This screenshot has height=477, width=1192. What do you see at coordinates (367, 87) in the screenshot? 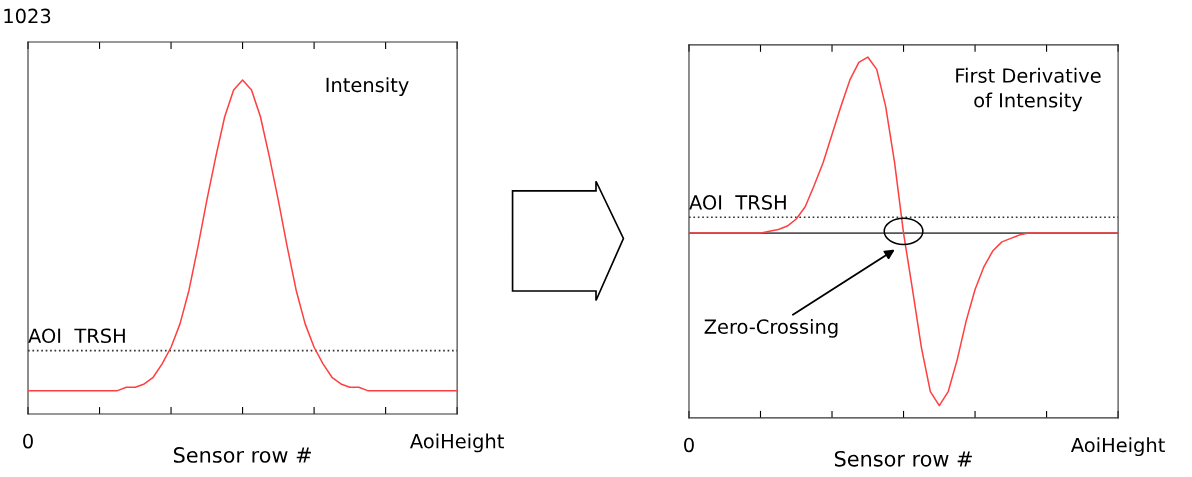
I see `annotation: Intensity` at bounding box center [367, 87].